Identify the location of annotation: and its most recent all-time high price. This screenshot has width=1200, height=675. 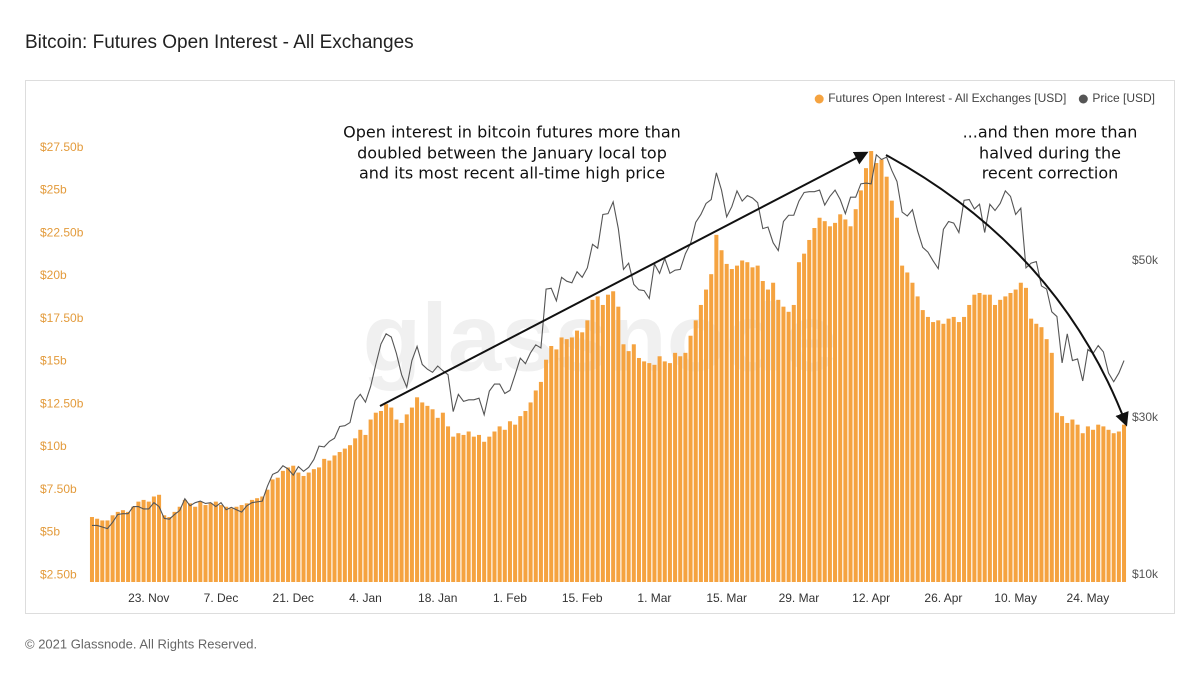
(512, 173).